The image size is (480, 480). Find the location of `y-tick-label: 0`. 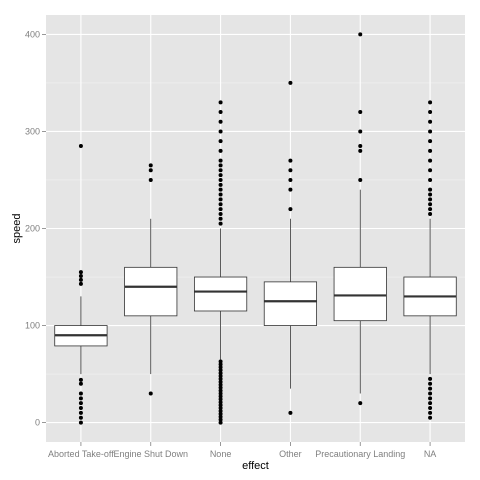

y-tick-label: 0 is located at coordinates (37, 423).